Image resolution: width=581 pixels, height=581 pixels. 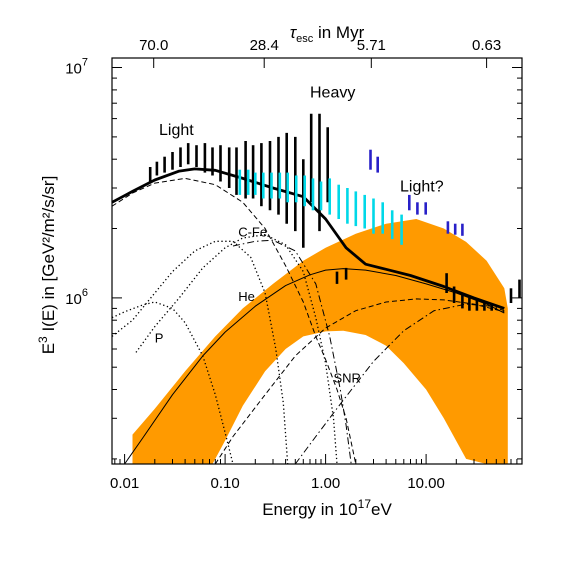 What do you see at coordinates (76, 297) in the screenshot?
I see `y-tick-label: 10⁶` at bounding box center [76, 297].